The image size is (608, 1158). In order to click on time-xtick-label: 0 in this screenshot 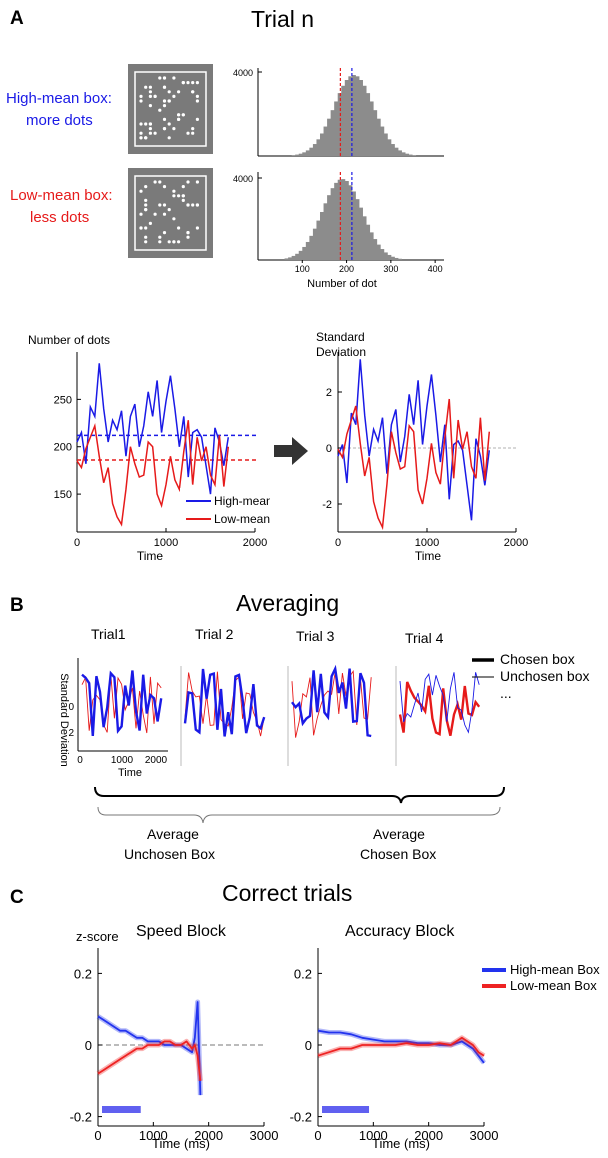, I will do `click(97, 1135)`.